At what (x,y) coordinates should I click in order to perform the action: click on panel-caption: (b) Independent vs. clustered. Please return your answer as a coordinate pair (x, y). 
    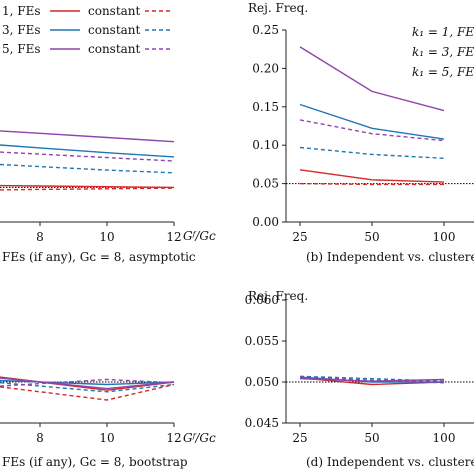
    Looking at the image, I should click on (390, 257).